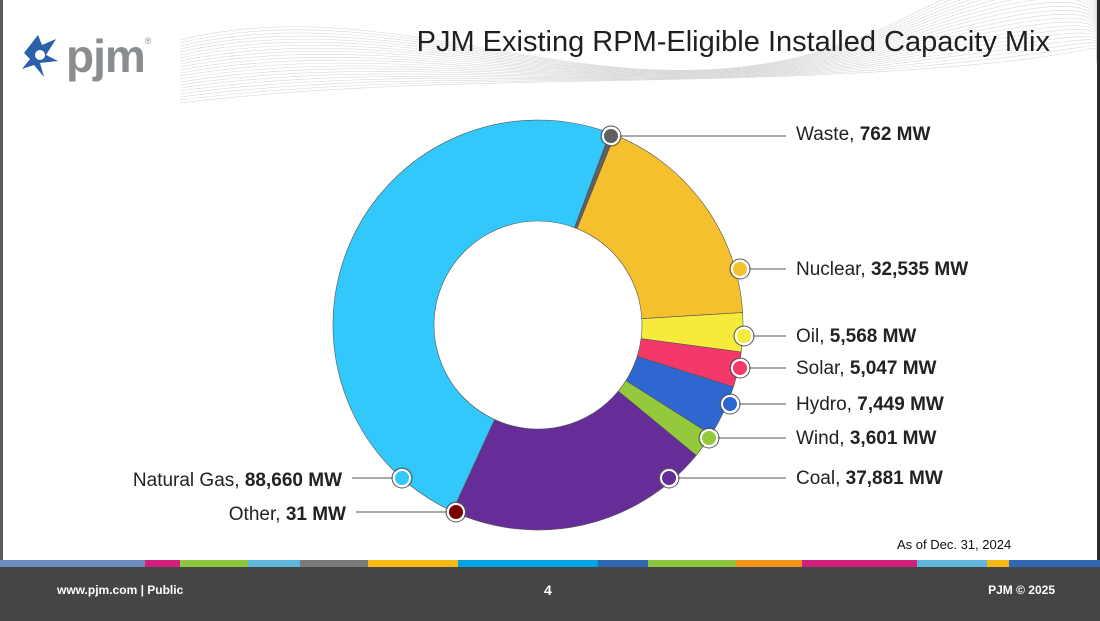 This screenshot has width=1100, height=621. I want to click on label-wind: Wind, 3,601 MW, so click(866, 438).